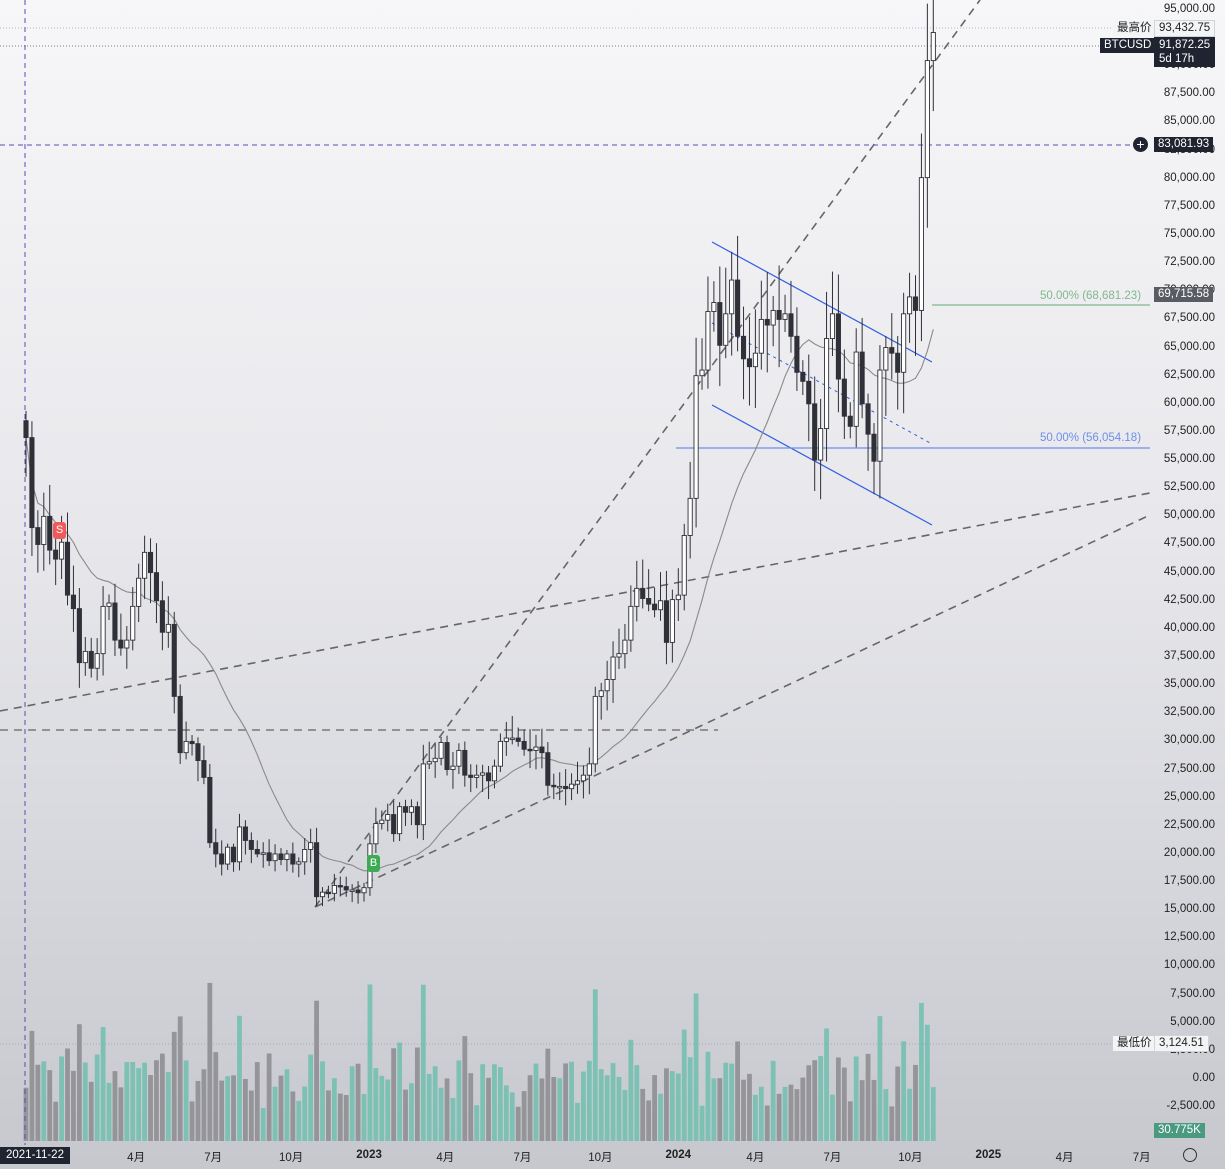 The height and width of the screenshot is (1169, 1225). I want to click on sell-signal-marker: S, so click(59, 530).